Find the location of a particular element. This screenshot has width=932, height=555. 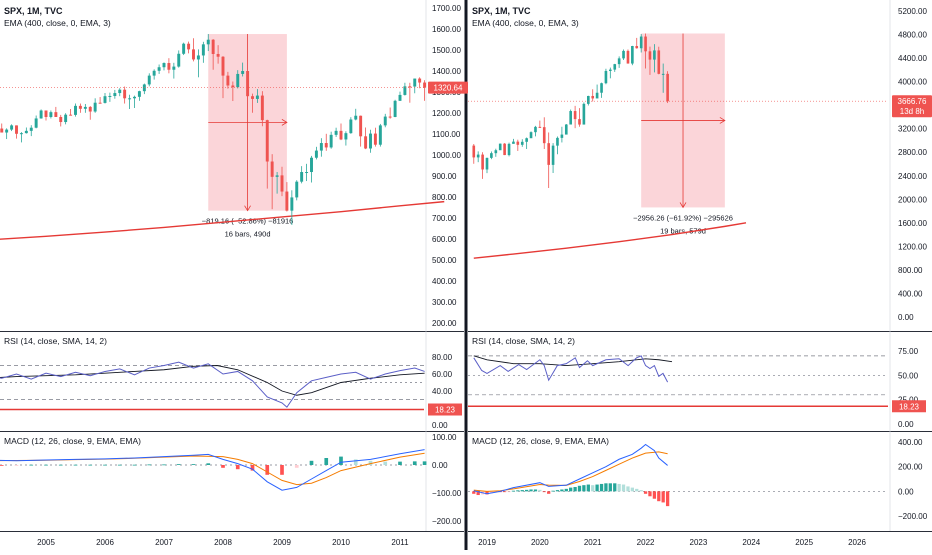

x-tick-label: 2010 is located at coordinates (341, 542).